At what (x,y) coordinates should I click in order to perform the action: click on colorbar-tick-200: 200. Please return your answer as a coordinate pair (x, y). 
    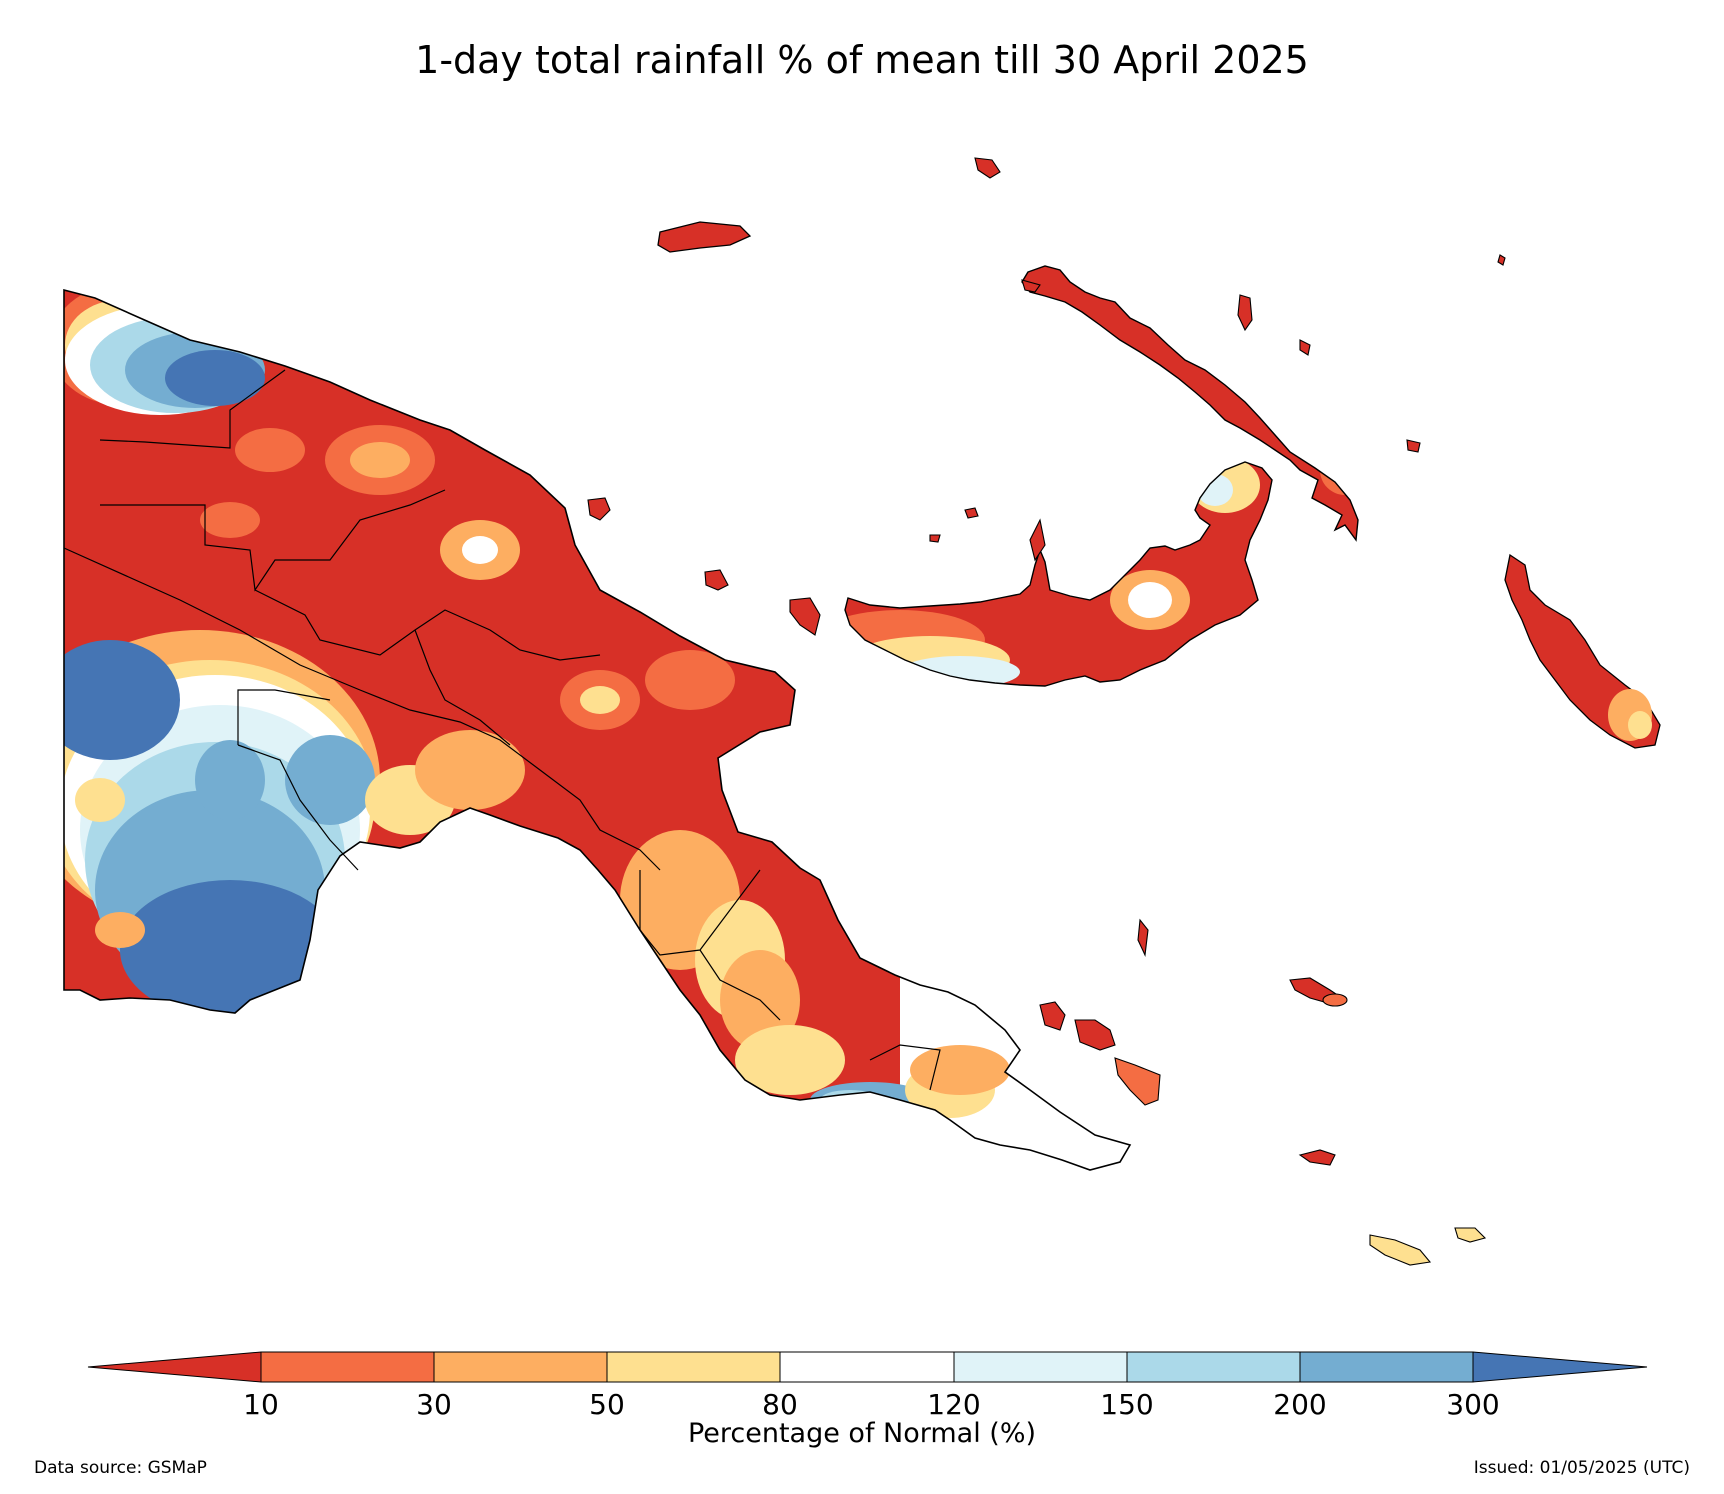
    Looking at the image, I should click on (1300, 1404).